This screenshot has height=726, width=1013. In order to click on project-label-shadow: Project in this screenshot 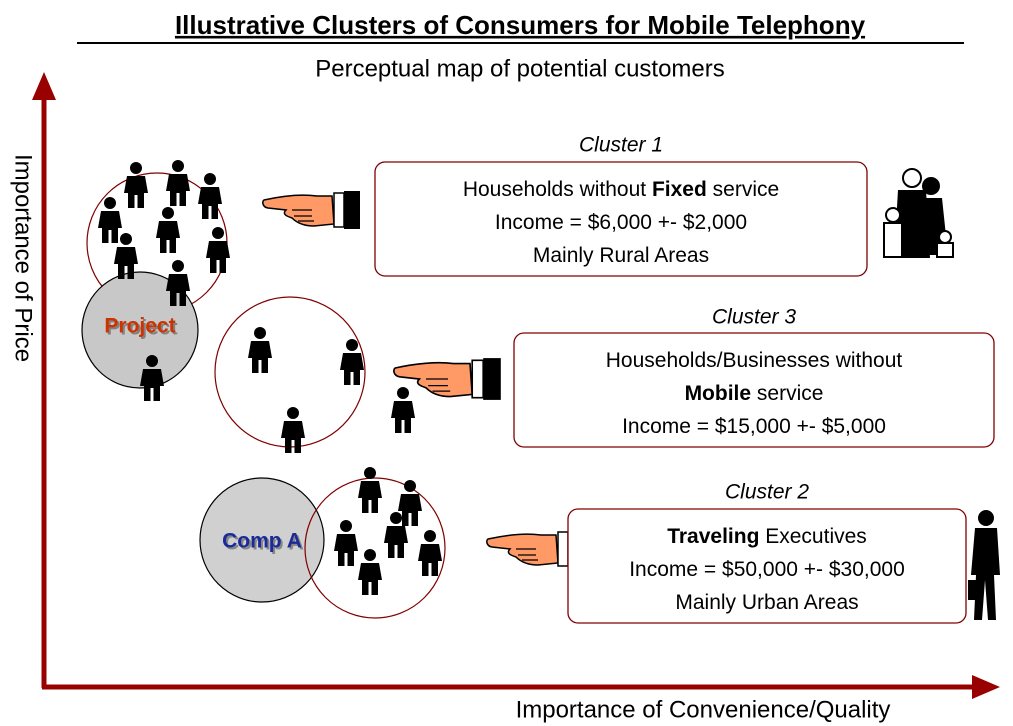, I will do `click(141, 328)`.